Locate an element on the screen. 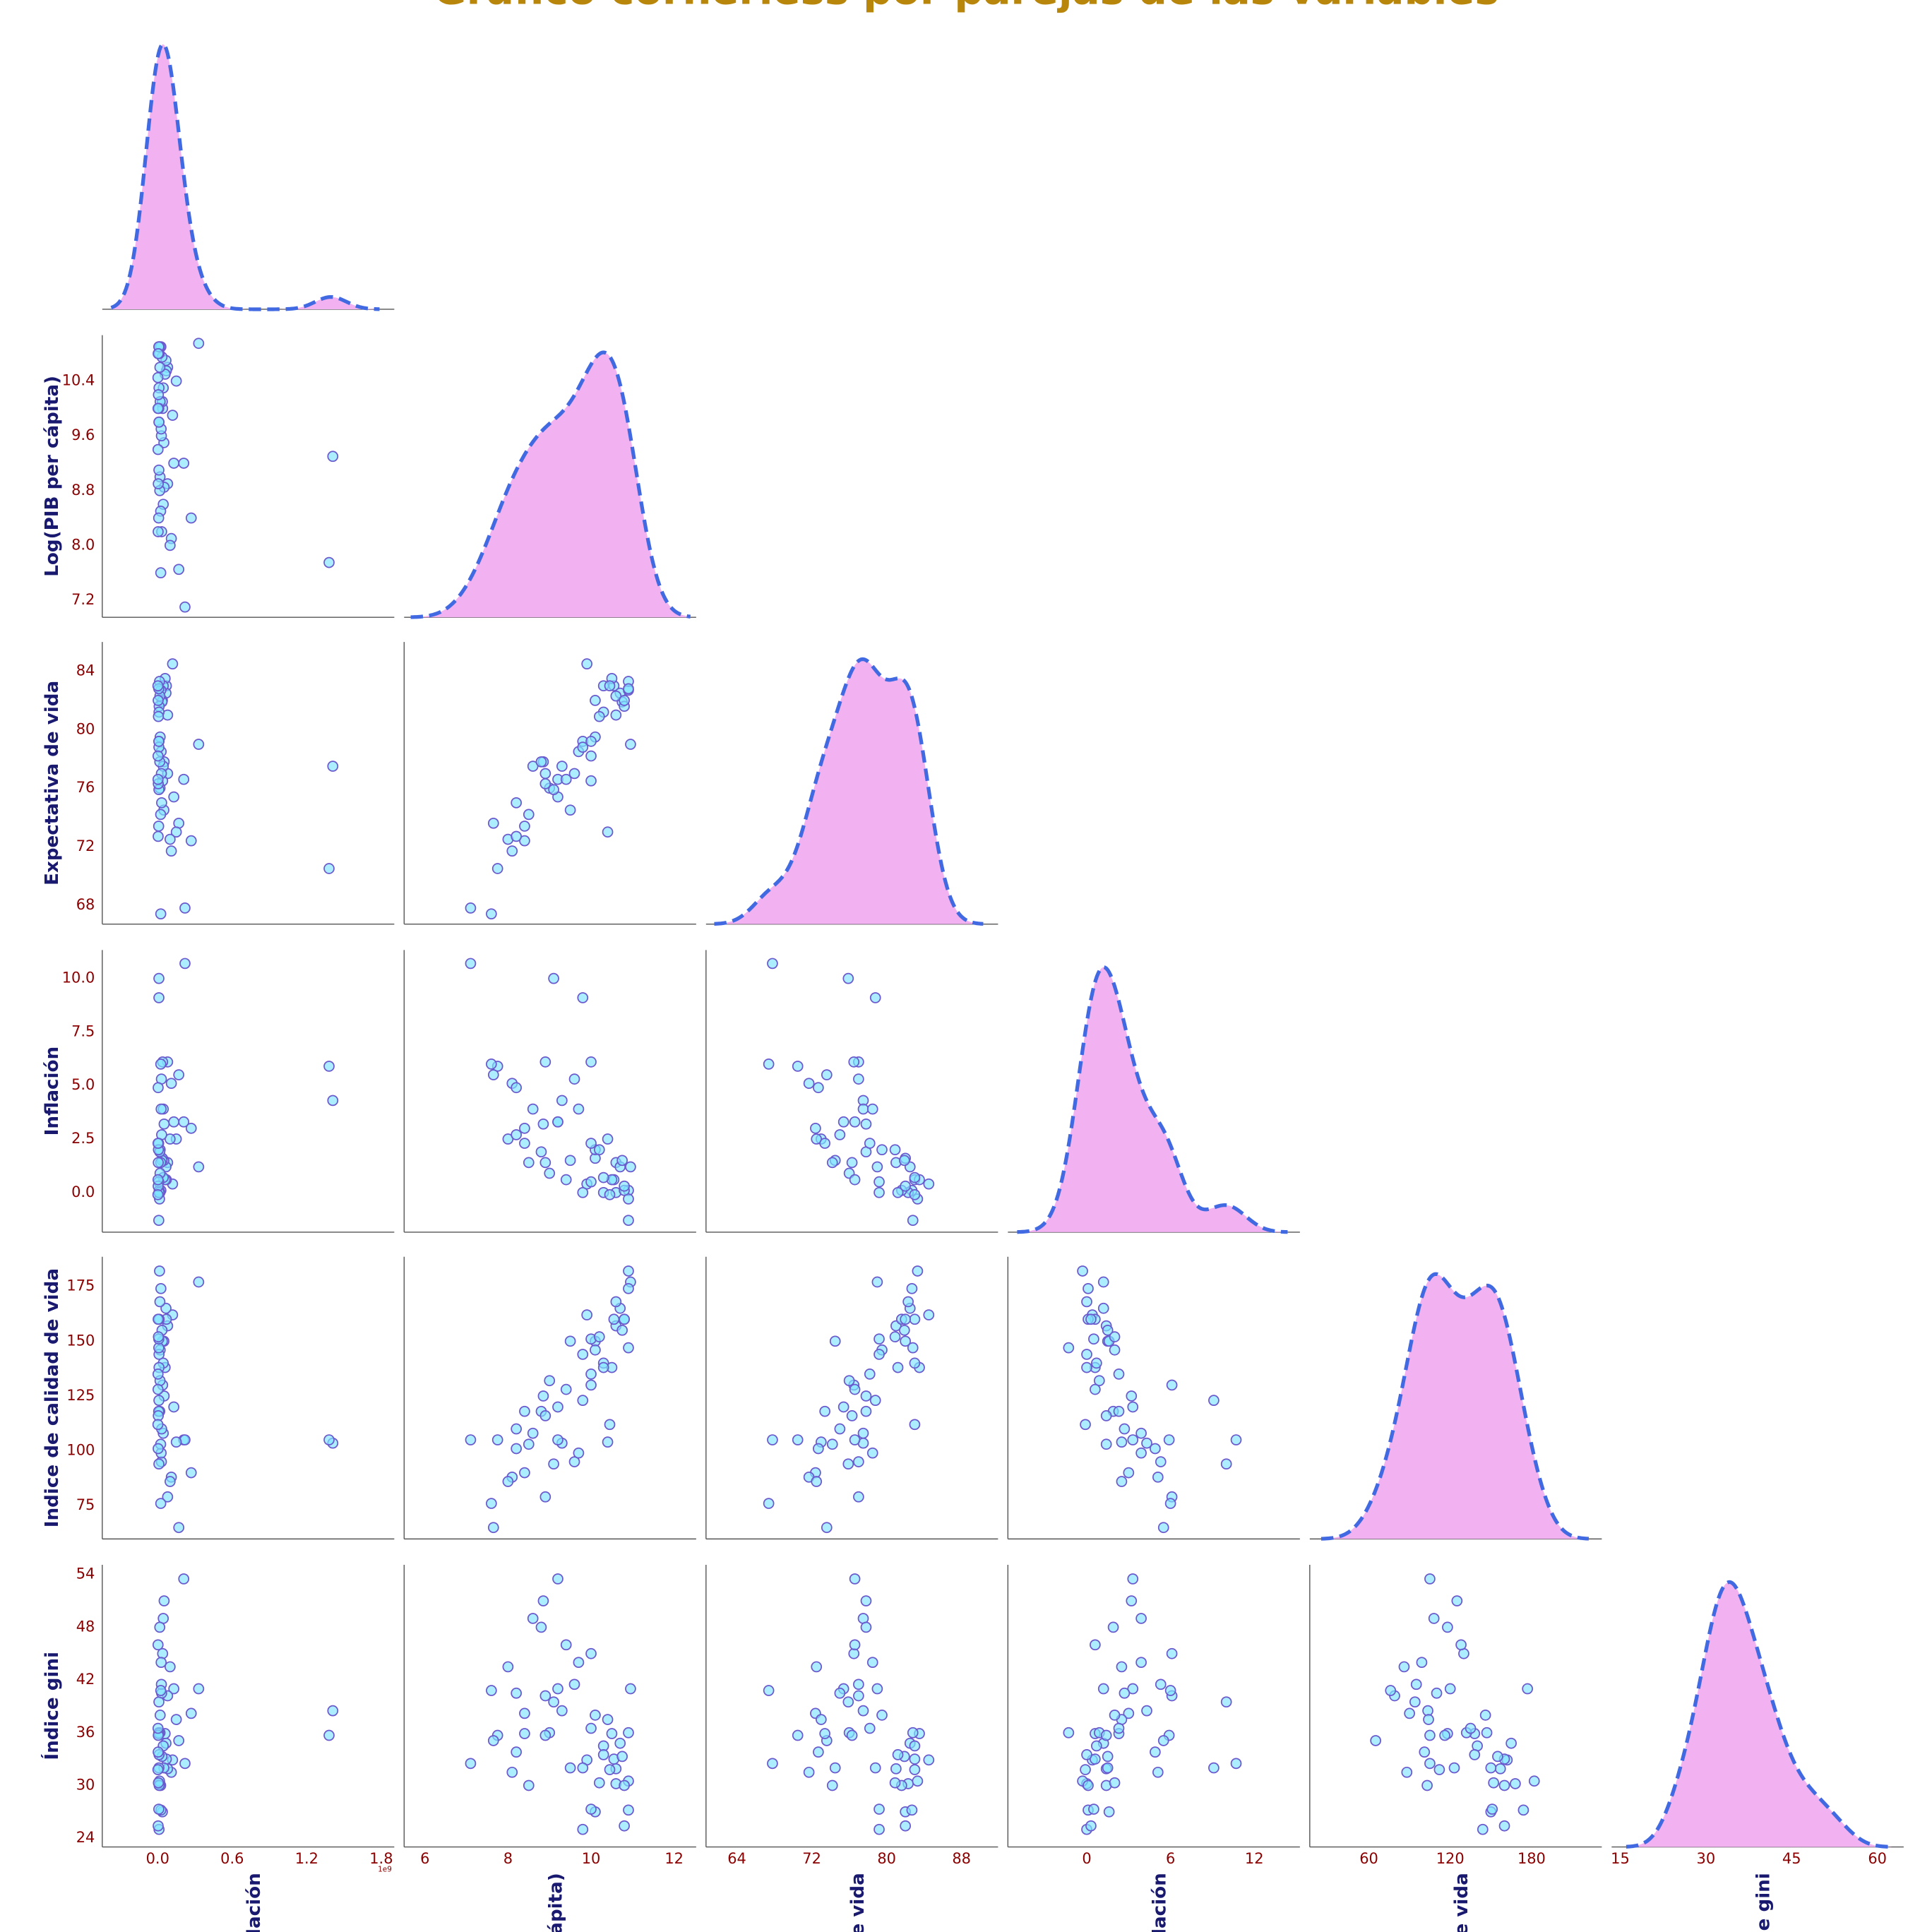 This screenshot has width=1932, height=1932. y-tick-label: 80 is located at coordinates (85, 728).